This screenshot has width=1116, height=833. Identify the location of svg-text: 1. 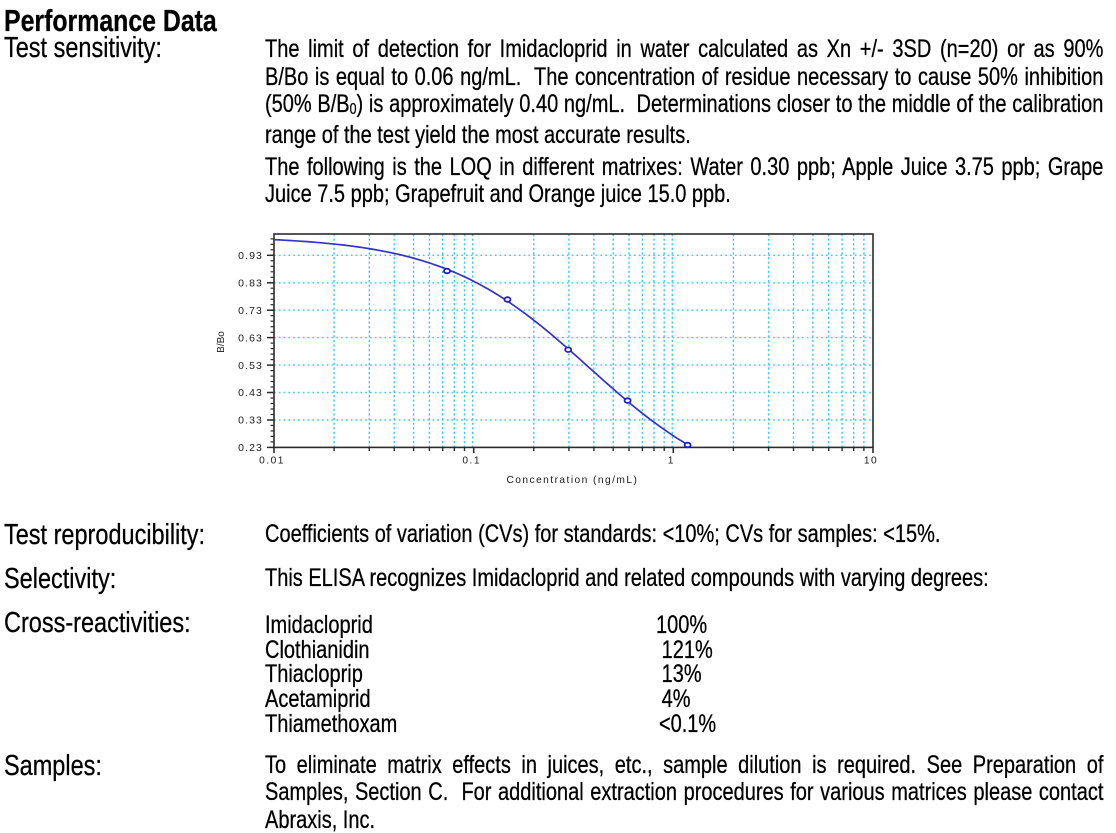
(671, 461).